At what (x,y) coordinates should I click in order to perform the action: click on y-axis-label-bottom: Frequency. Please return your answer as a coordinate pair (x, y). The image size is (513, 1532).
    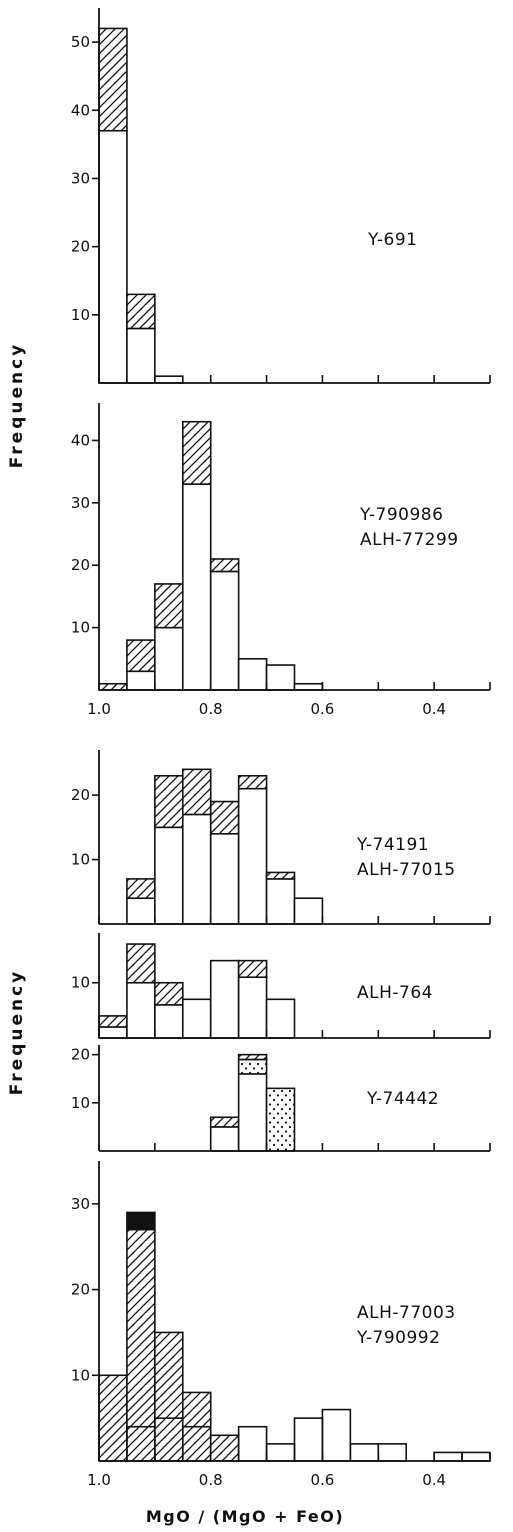
    Looking at the image, I should click on (17, 1032).